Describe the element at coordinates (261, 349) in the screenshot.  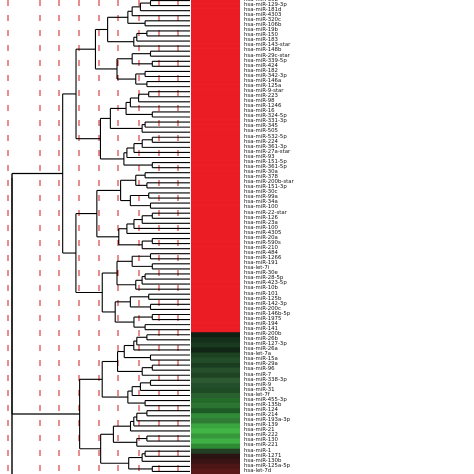
I see `row-label: hsa-miR-26a` at that location.